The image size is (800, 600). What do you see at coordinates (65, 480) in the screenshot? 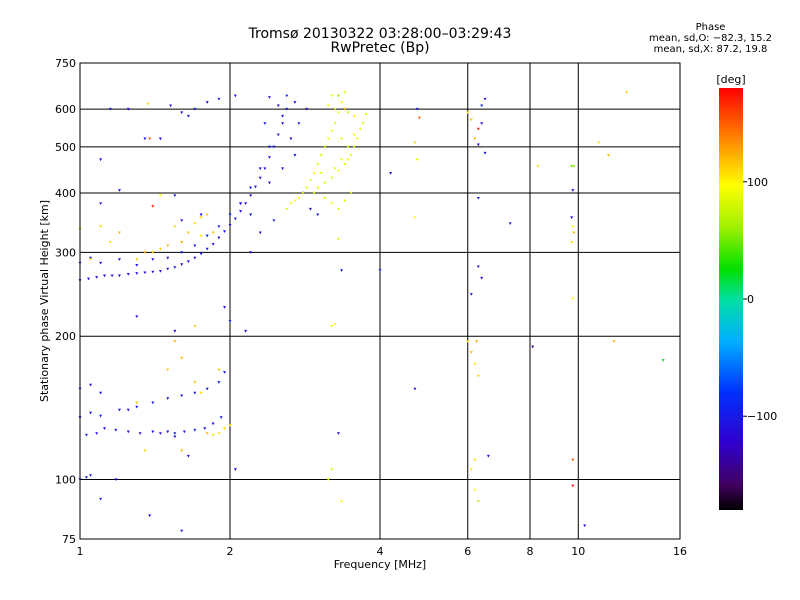
I see `y-tick-label: 100` at bounding box center [65, 480].